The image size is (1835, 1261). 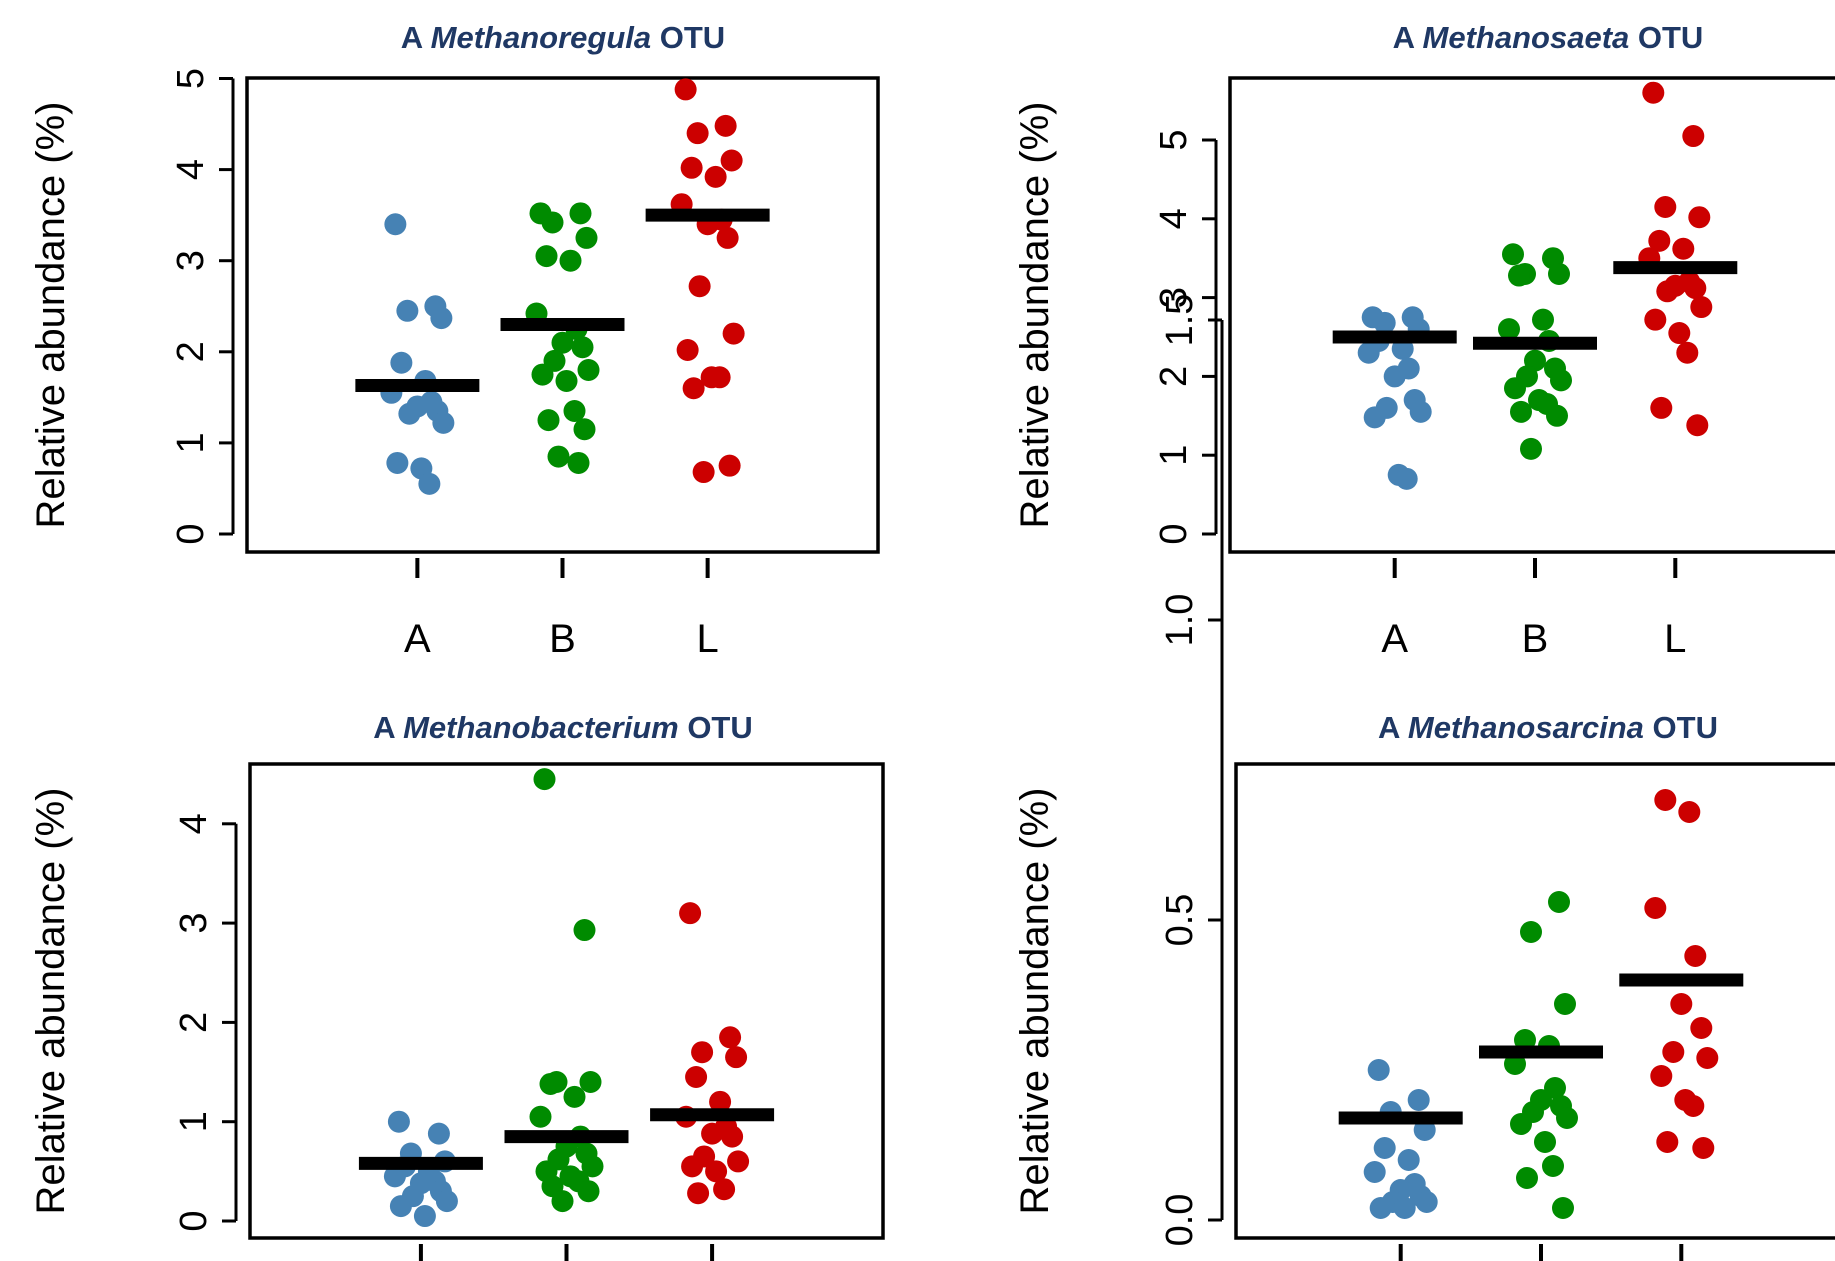 What do you see at coordinates (1174, 139) in the screenshot?
I see `y-tick-label: 5` at bounding box center [1174, 139].